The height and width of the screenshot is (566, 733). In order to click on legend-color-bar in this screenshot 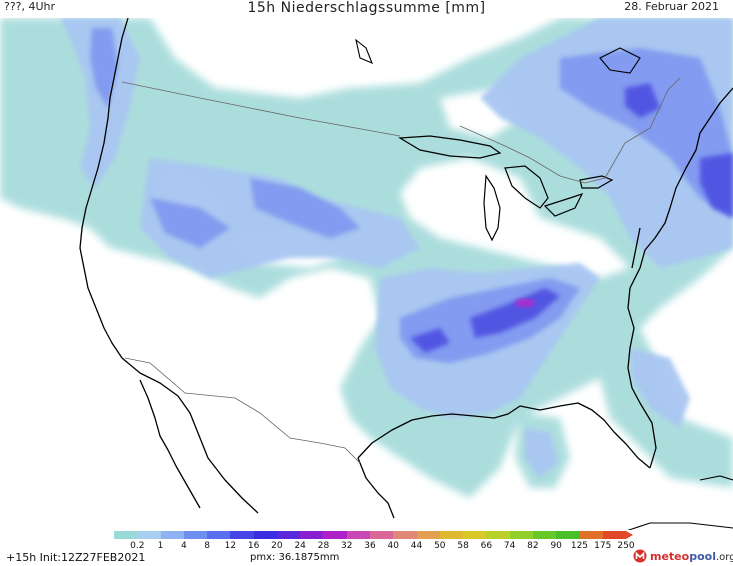, I will do `click(373, 535)`.